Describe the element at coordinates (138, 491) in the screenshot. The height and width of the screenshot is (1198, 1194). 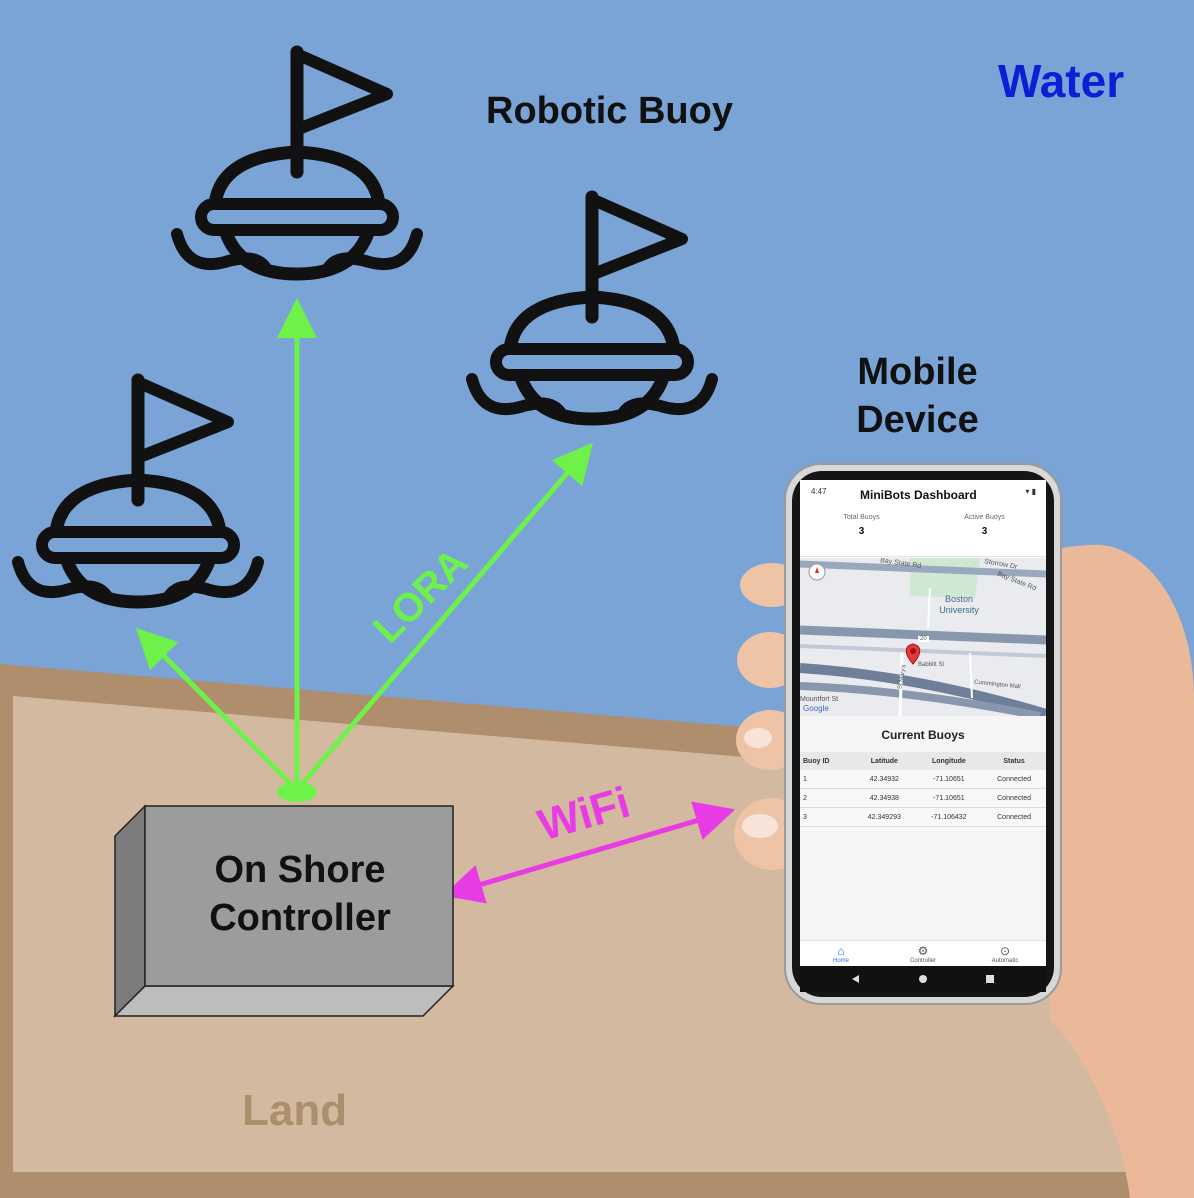
I see `buoy-left-icon` at that location.